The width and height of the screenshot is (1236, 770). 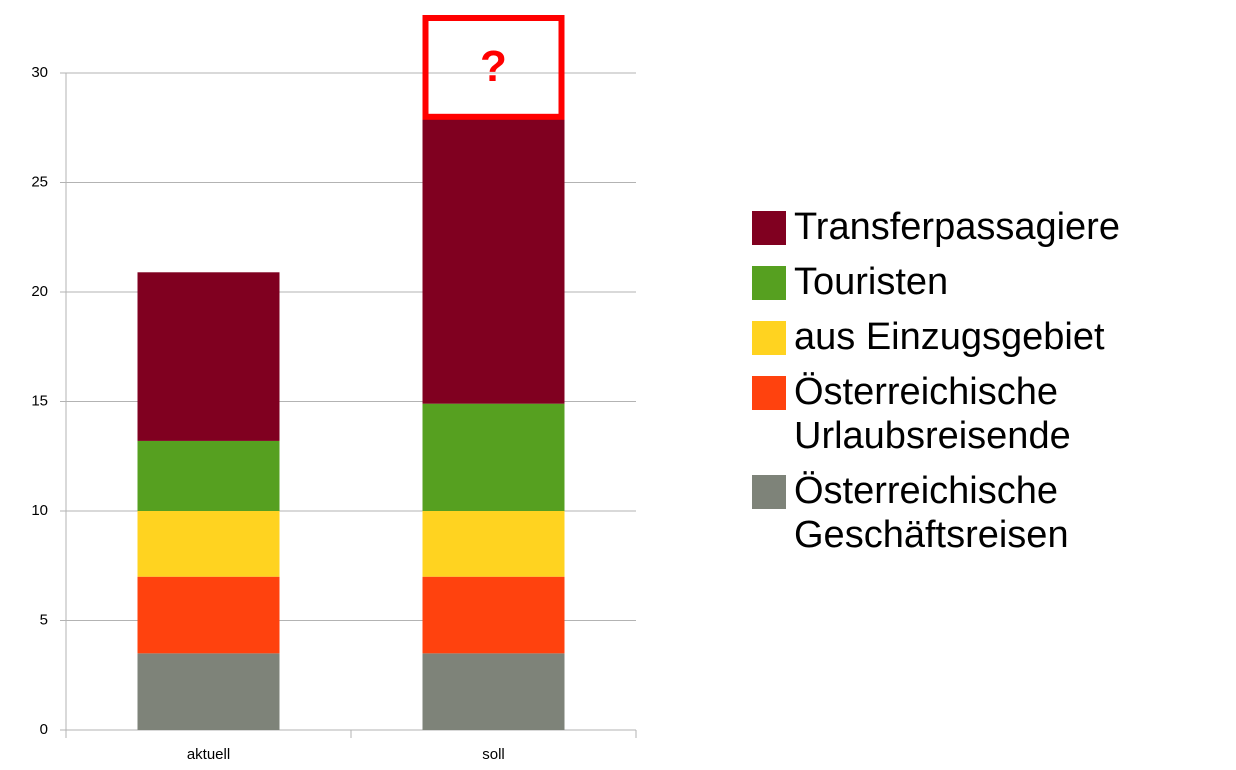 What do you see at coordinates (44, 619) in the screenshot?
I see `y-tick-label: 5` at bounding box center [44, 619].